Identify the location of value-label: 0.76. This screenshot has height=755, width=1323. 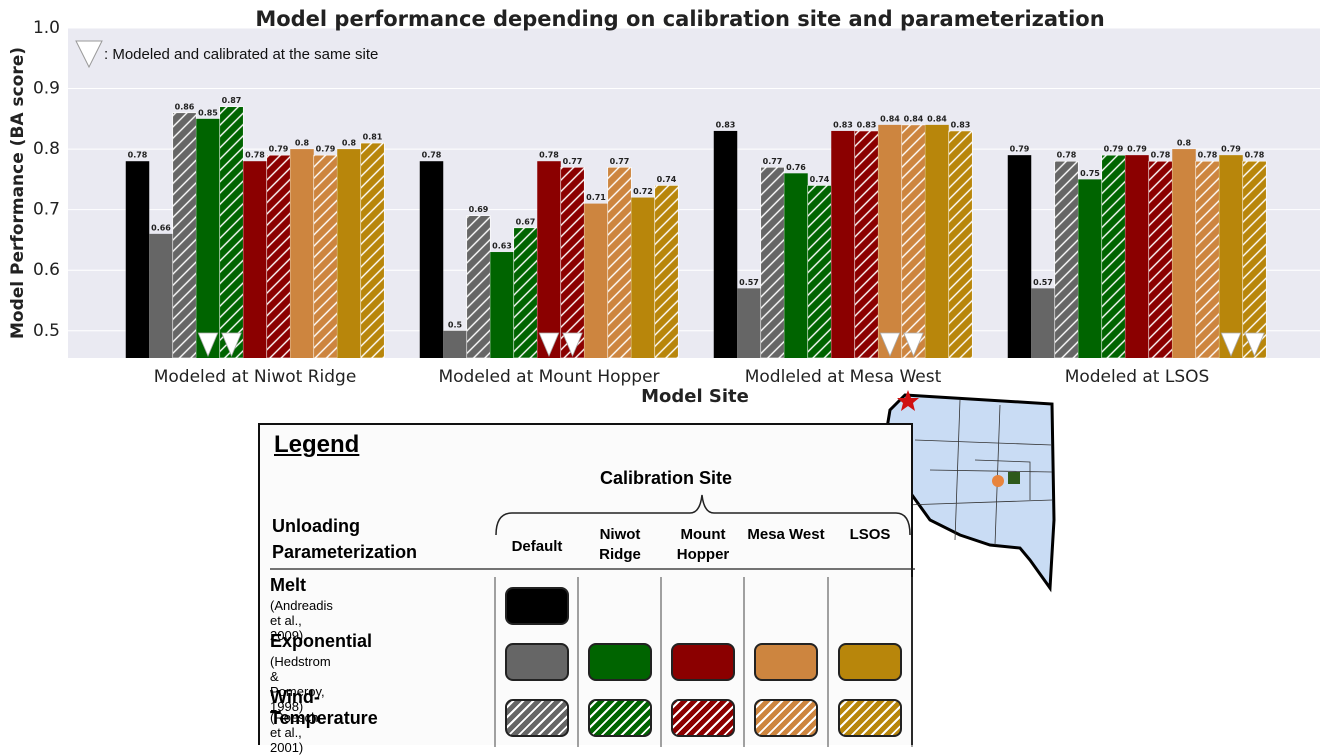
(796, 167).